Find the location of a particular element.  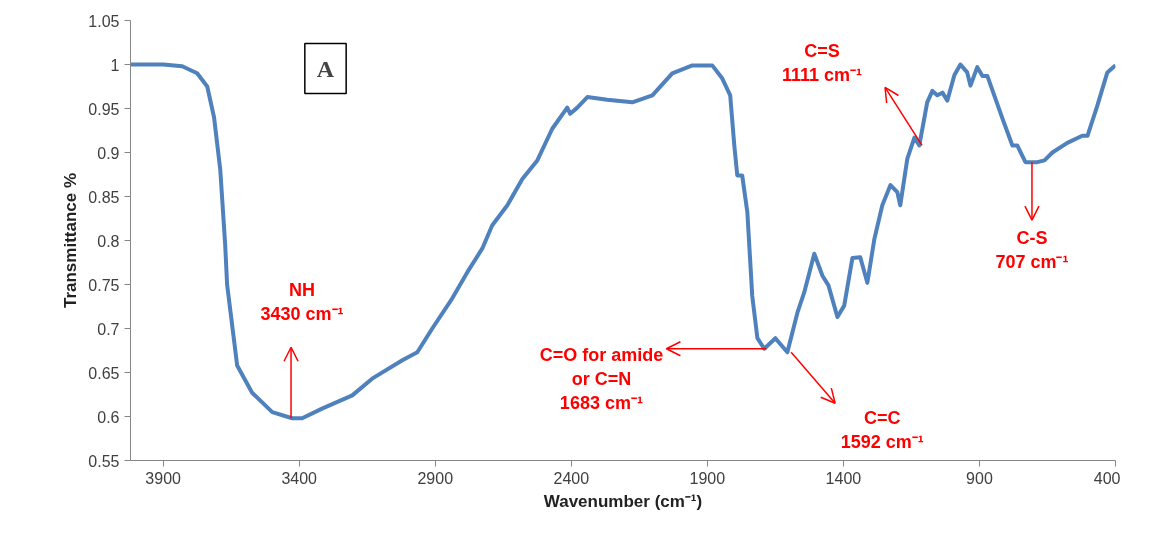

y-tick-label: 1.05 is located at coordinates (104, 21).